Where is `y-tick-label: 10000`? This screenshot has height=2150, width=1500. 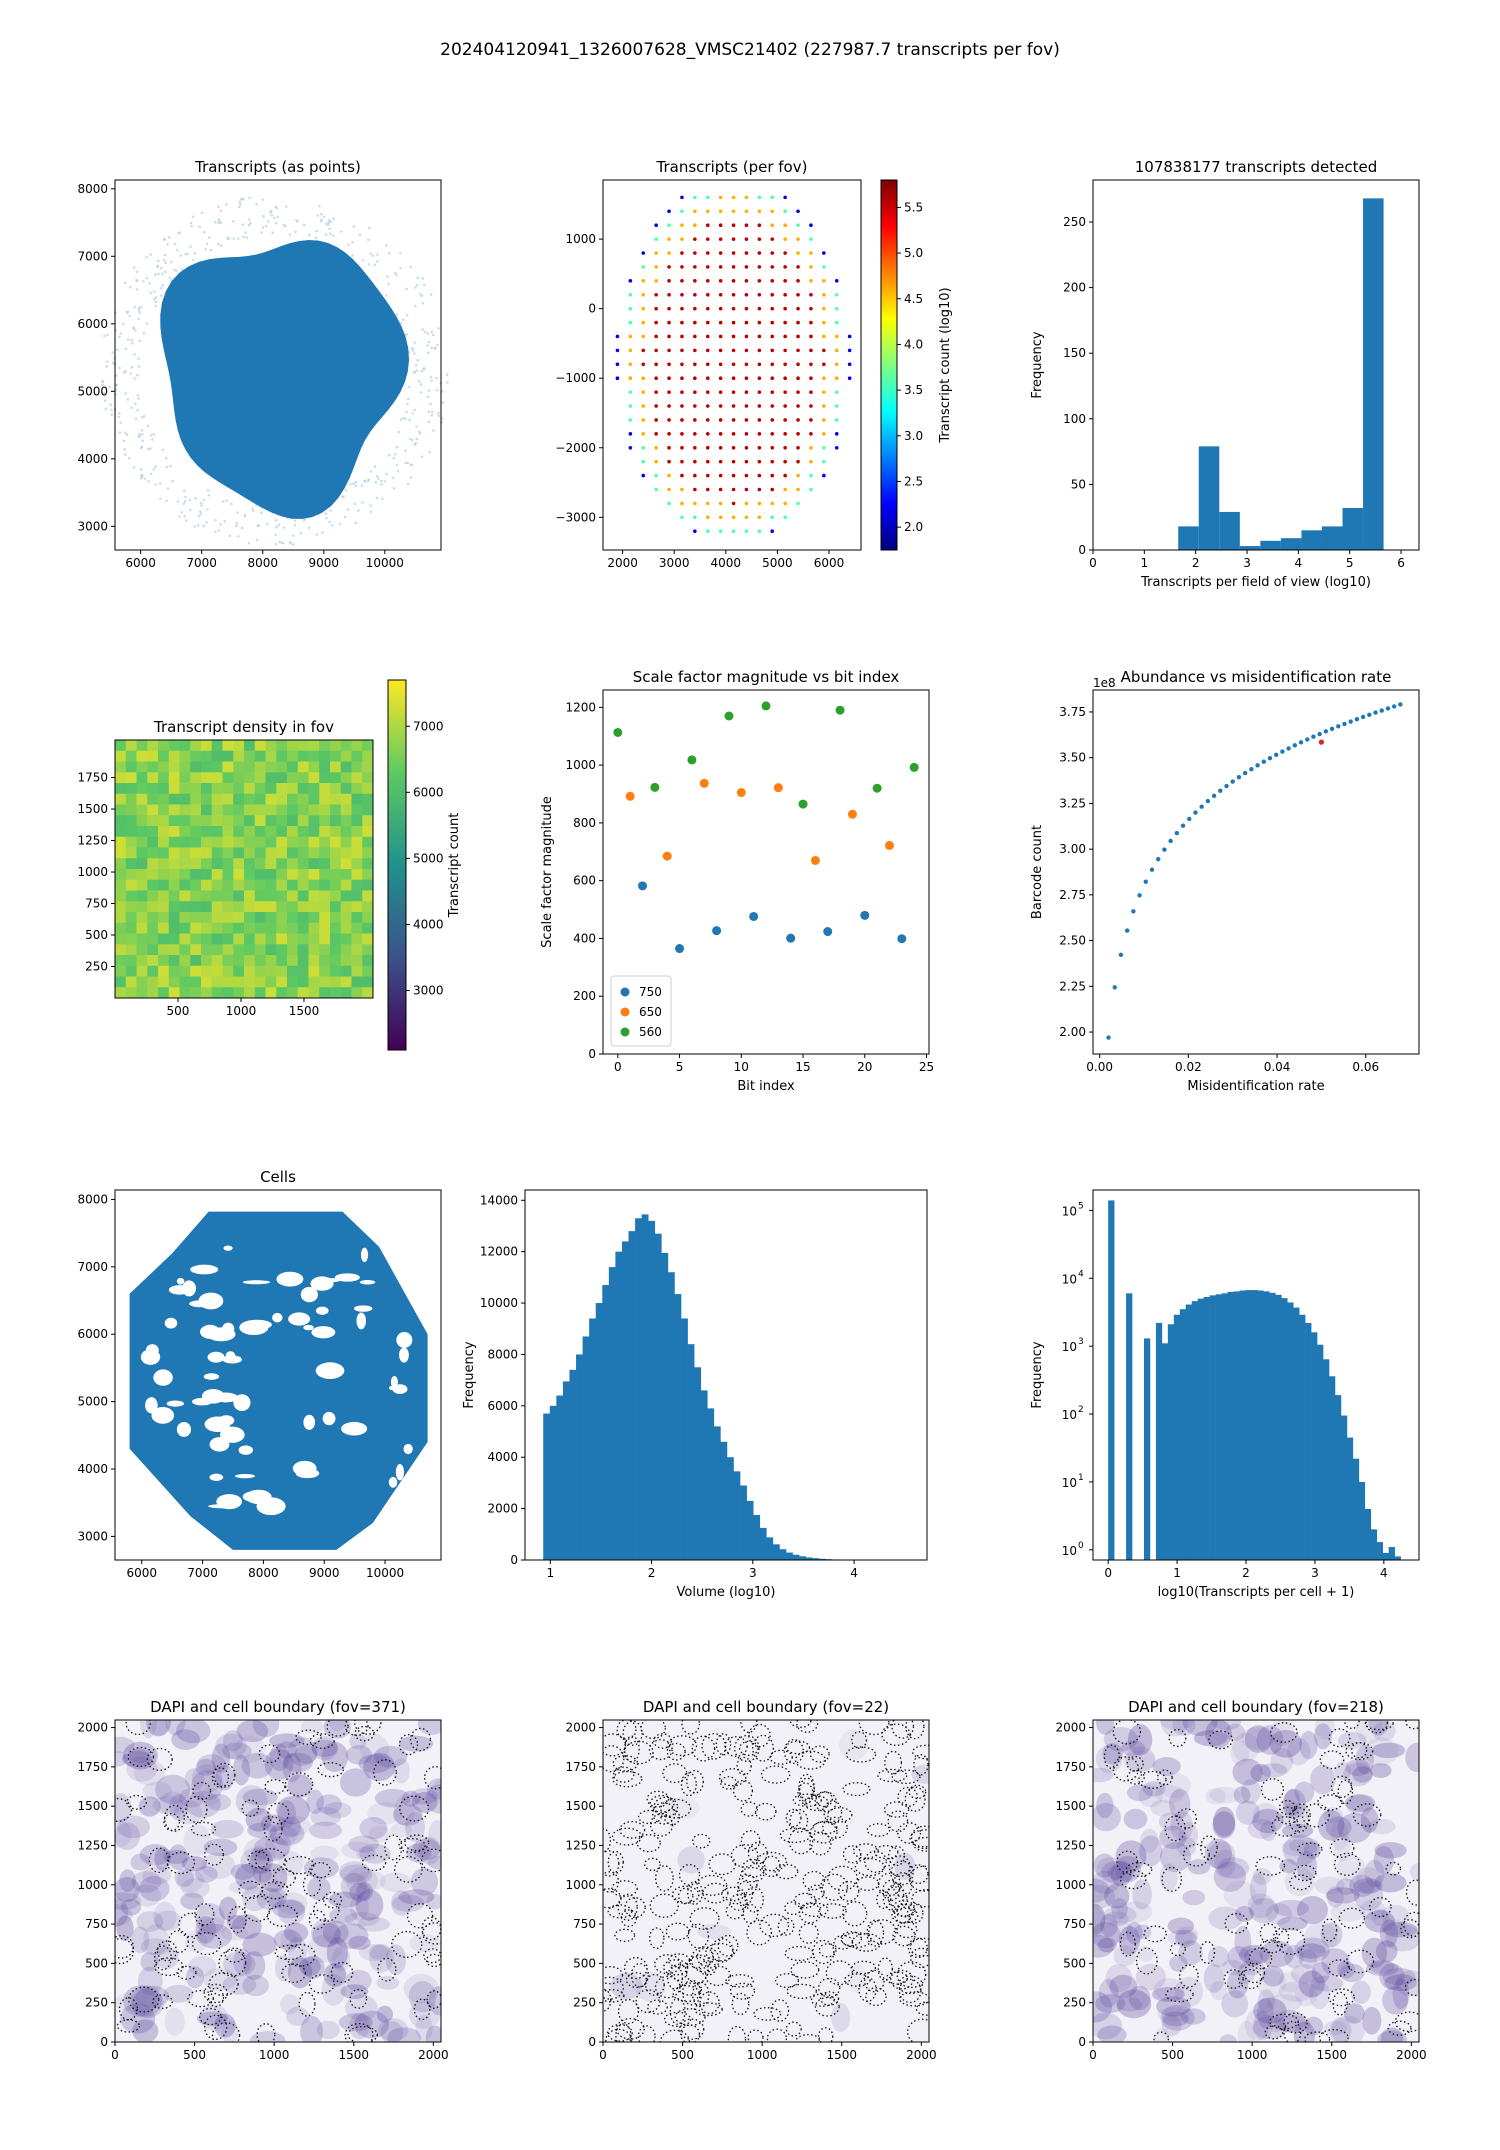
y-tick-label: 10000 is located at coordinates (499, 1303).